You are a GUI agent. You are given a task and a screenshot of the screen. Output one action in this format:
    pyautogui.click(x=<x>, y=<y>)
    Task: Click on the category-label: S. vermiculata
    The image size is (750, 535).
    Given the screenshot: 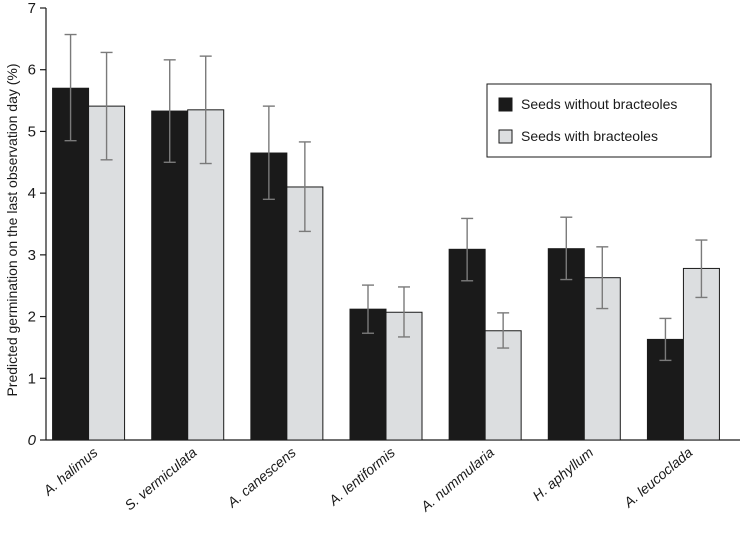 What is the action you would take?
    pyautogui.click(x=160, y=478)
    